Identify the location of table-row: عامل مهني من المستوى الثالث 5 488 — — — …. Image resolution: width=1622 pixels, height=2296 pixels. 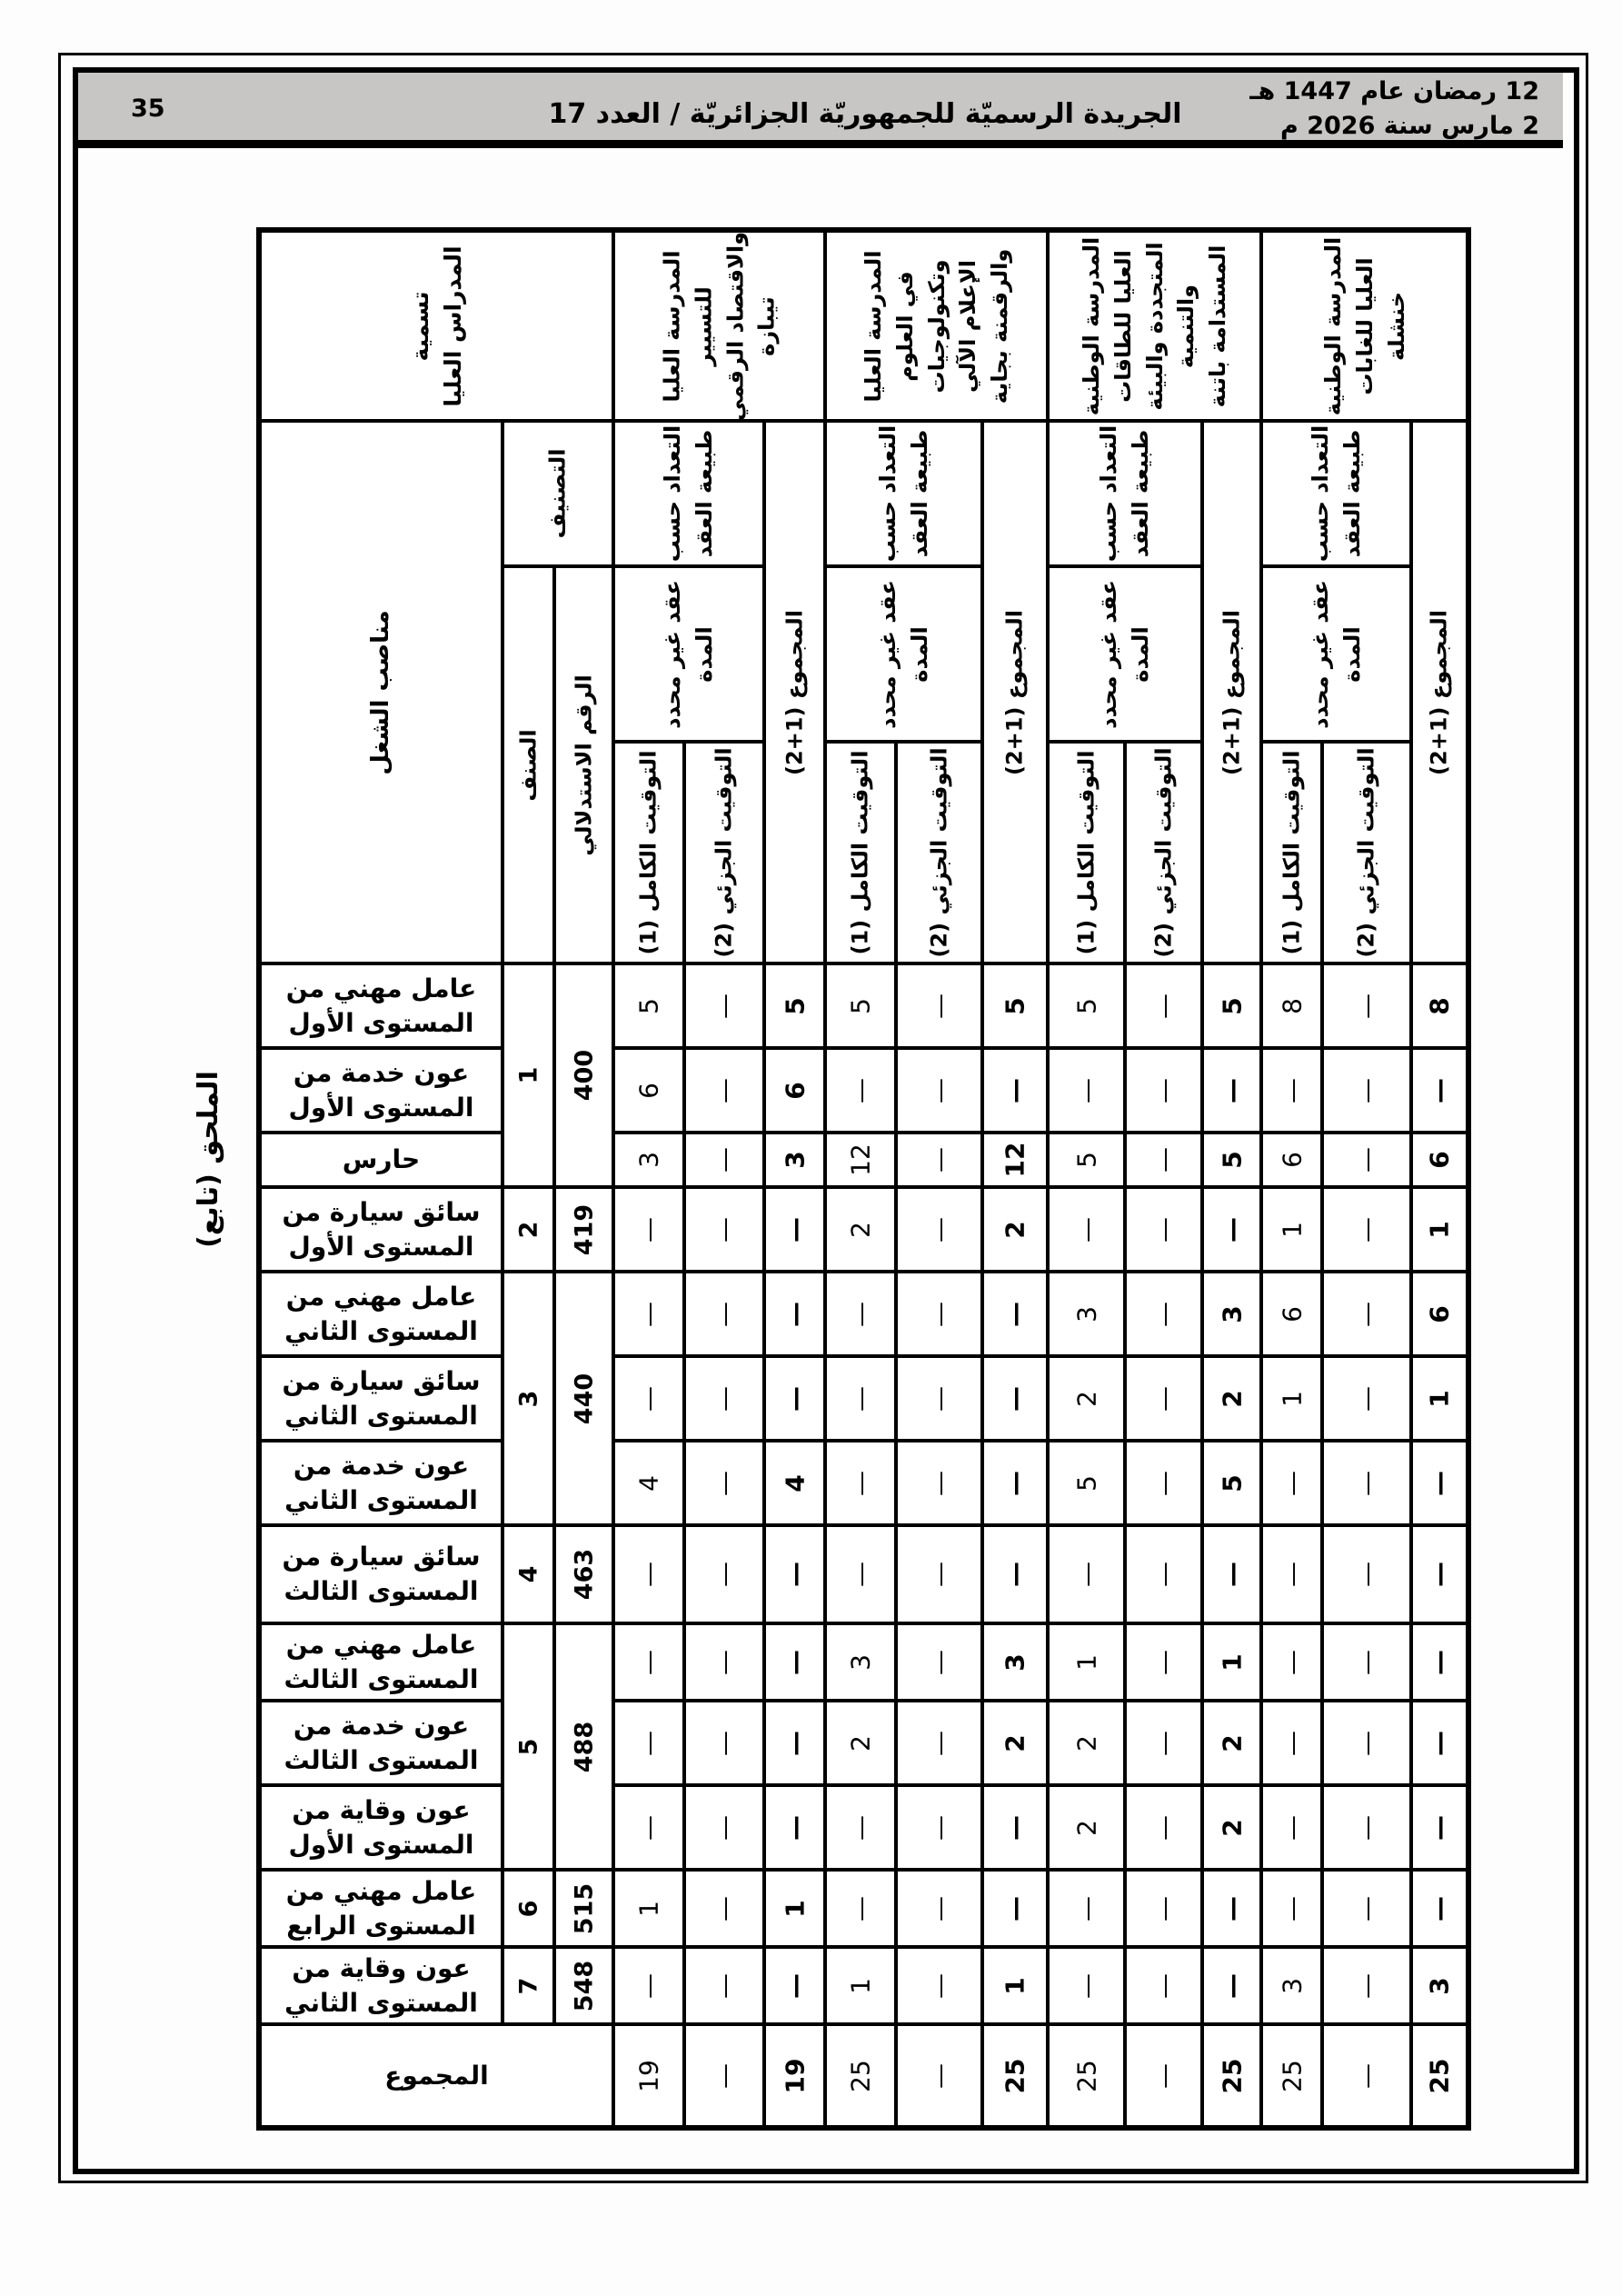
(863, 1747).